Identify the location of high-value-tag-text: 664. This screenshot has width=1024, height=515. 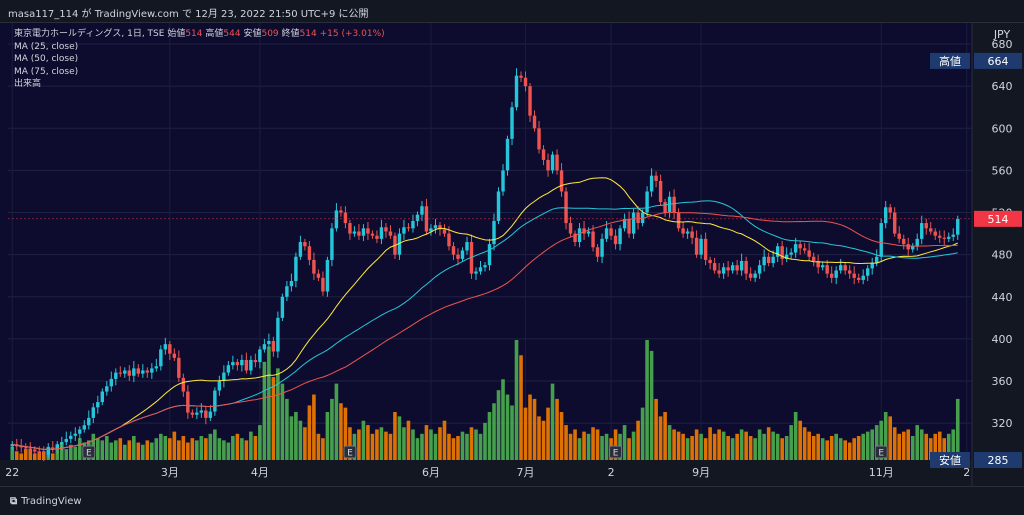
(998, 61).